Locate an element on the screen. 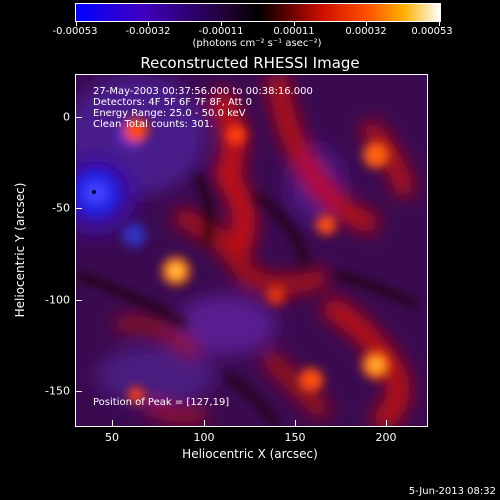  y-tick-label: -50 is located at coordinates (61, 208).